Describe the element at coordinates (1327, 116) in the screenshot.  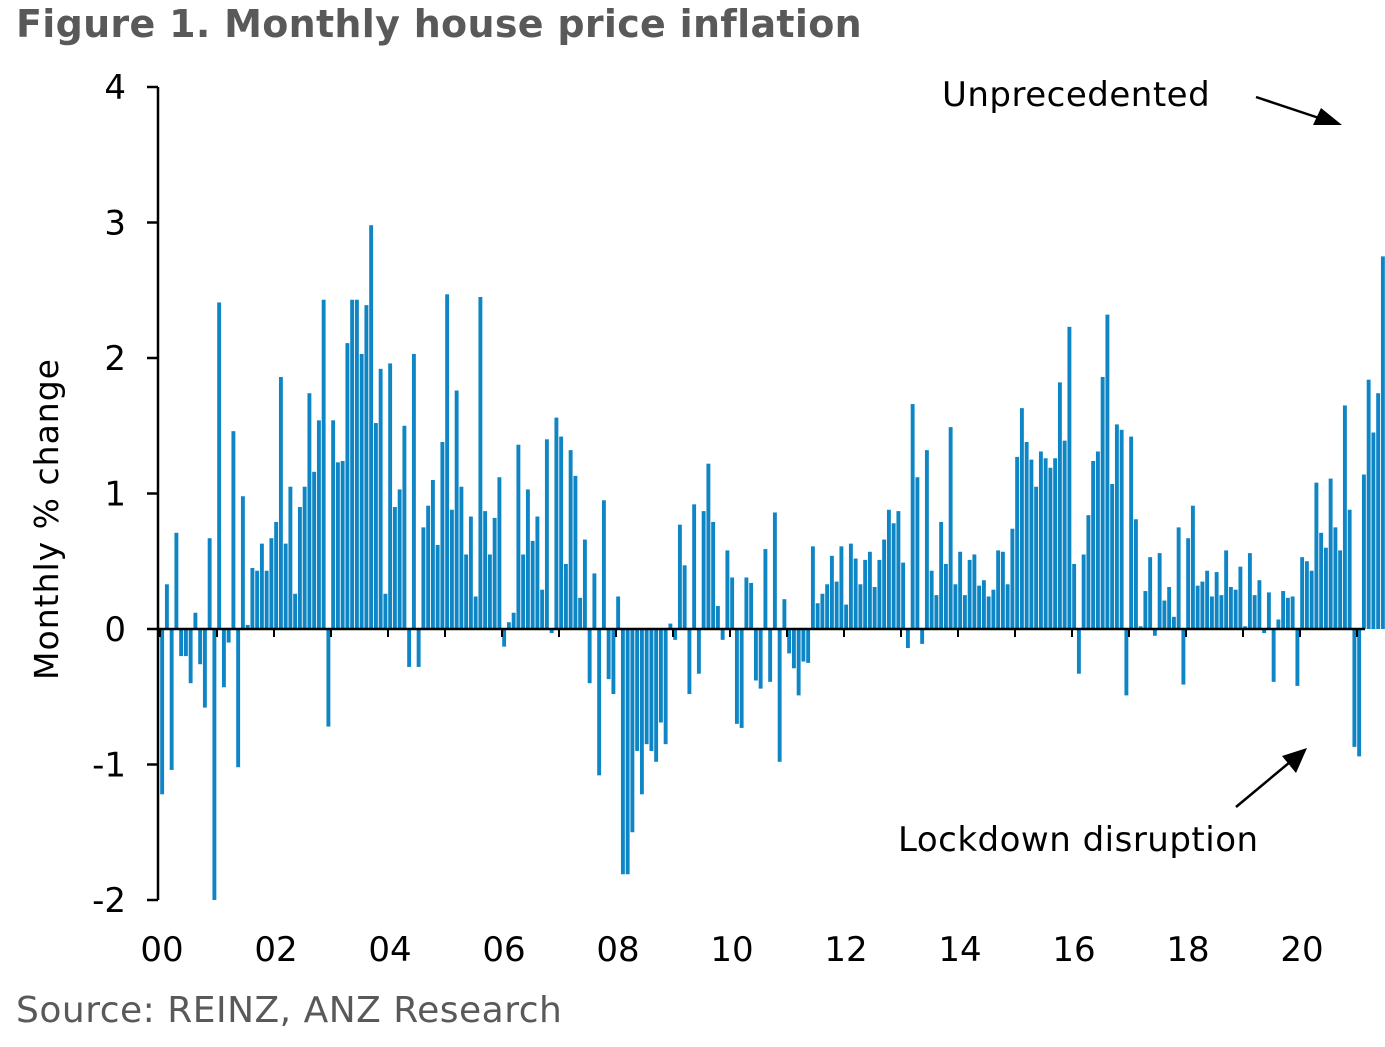
I see `annotation-unprecedented-arrowhead` at that location.